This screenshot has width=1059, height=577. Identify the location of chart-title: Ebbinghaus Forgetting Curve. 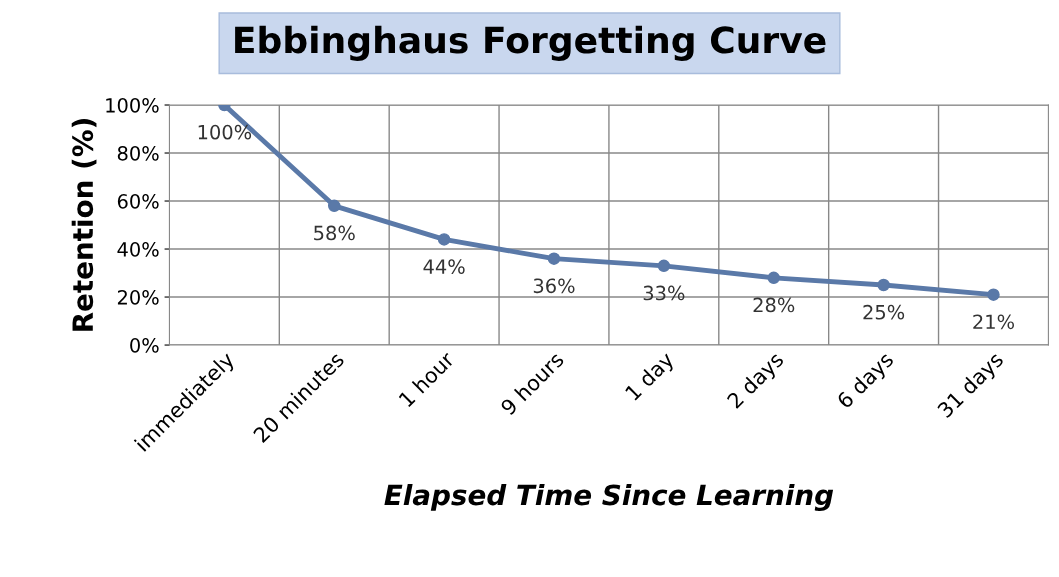
(530, 43).